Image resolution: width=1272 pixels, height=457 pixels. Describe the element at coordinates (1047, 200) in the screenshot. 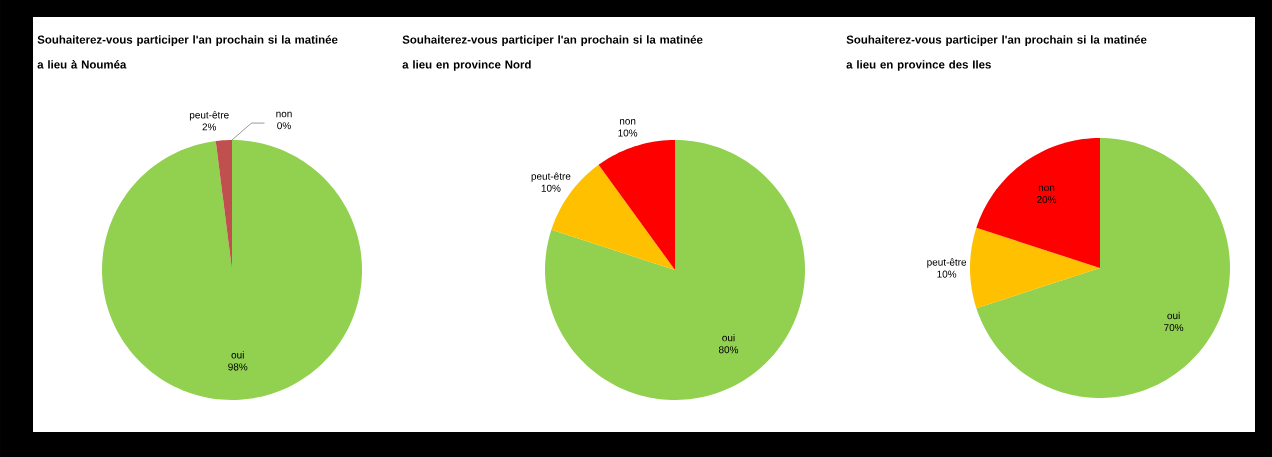

I see `data-label: 20%` at that location.